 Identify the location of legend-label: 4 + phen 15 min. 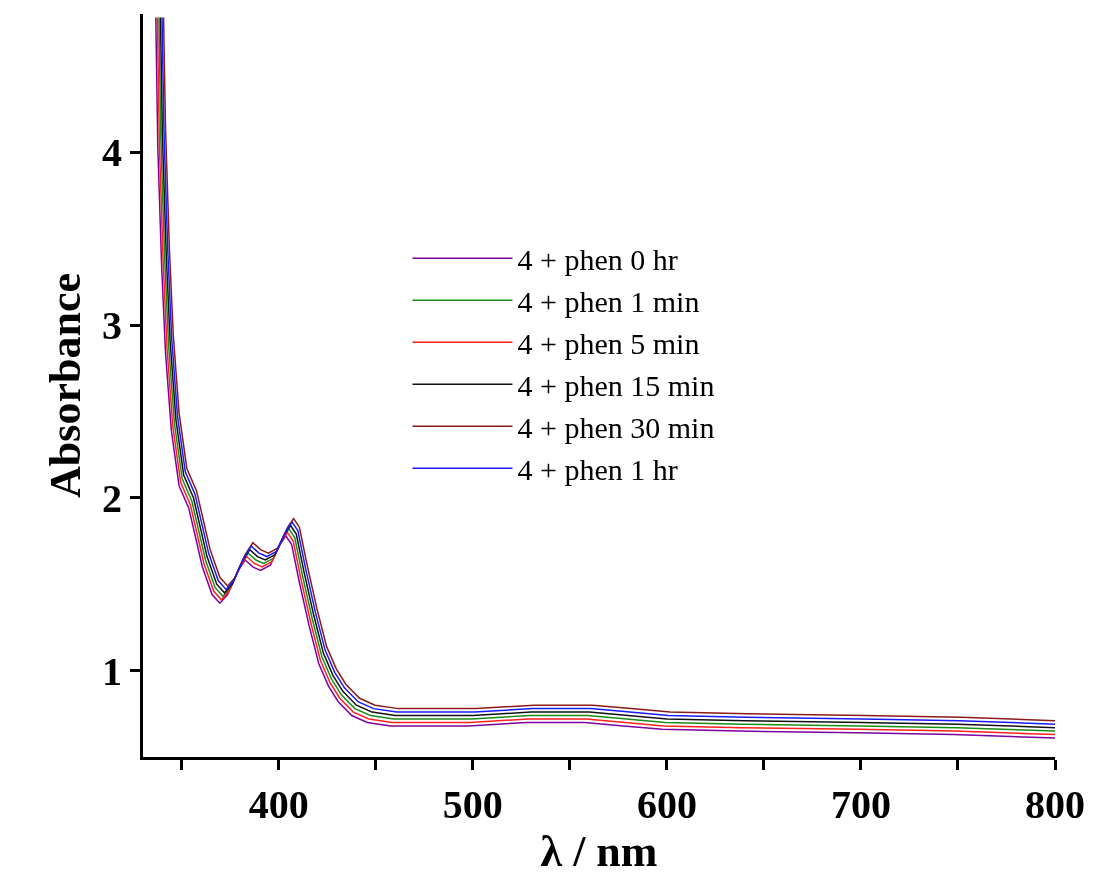
(616, 385).